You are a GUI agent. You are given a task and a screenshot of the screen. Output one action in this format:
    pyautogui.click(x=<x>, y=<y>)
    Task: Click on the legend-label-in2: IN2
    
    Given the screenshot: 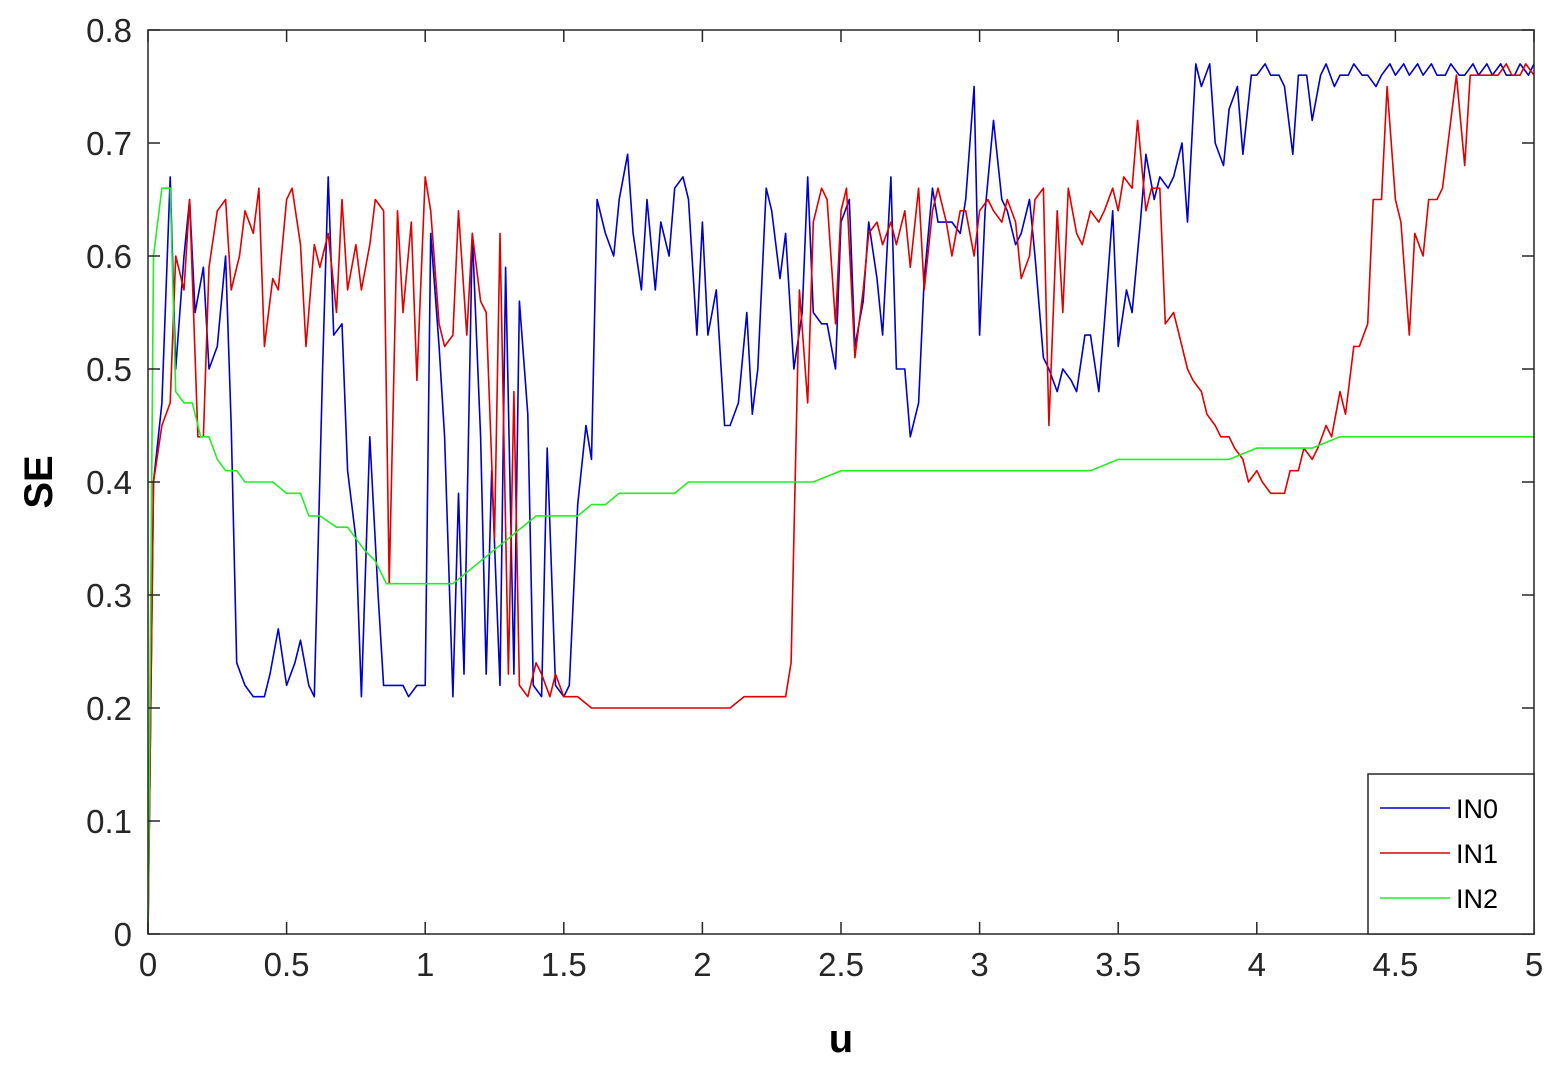 What is the action you would take?
    pyautogui.click(x=1477, y=899)
    